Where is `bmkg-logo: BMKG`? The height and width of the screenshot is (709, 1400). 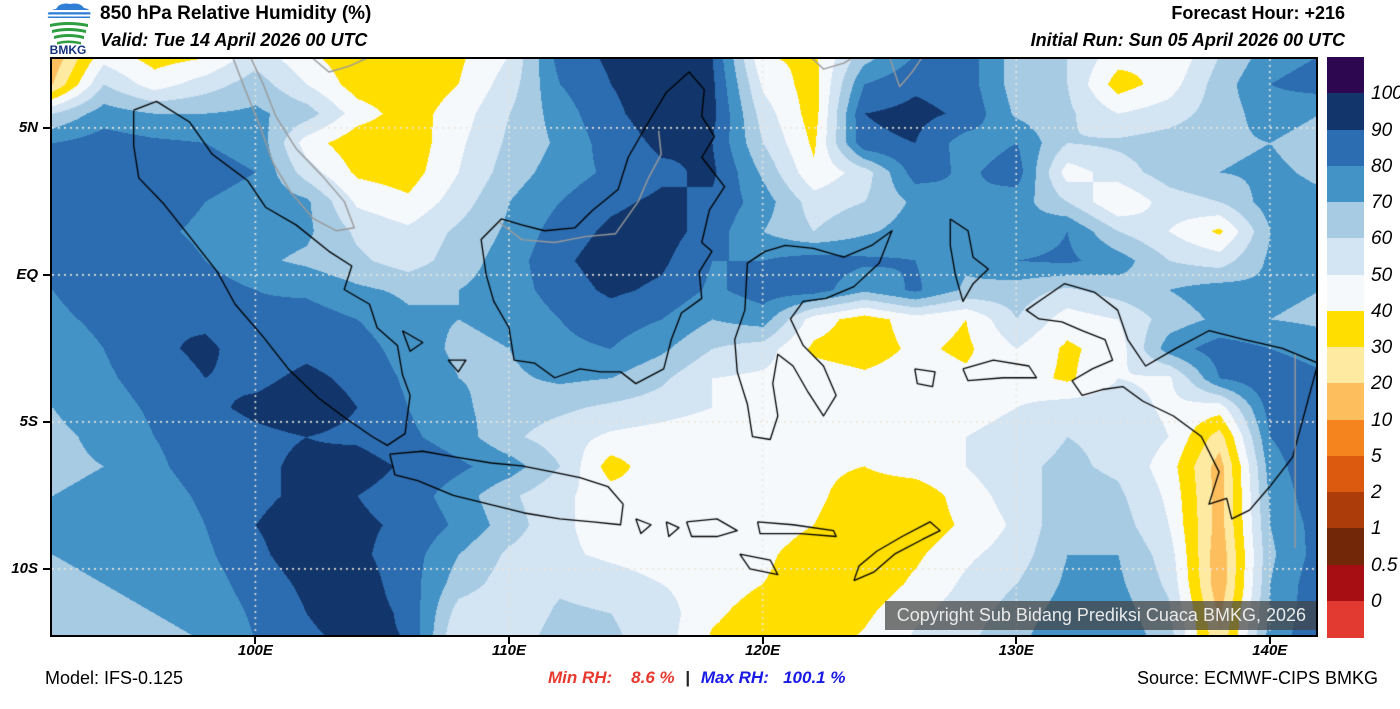 bmkg-logo: BMKG is located at coordinates (69, 29).